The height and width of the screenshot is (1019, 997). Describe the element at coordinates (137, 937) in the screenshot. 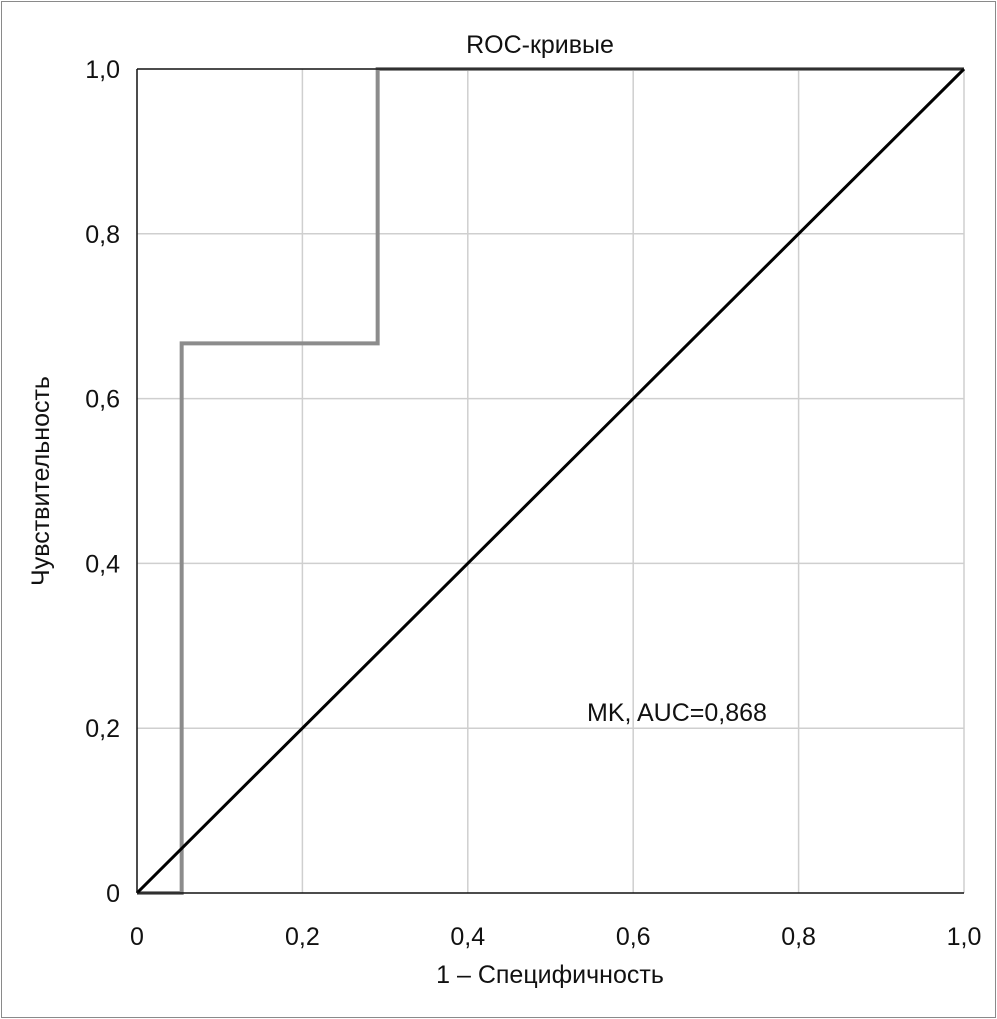

I see `x-tick-label: 0` at that location.